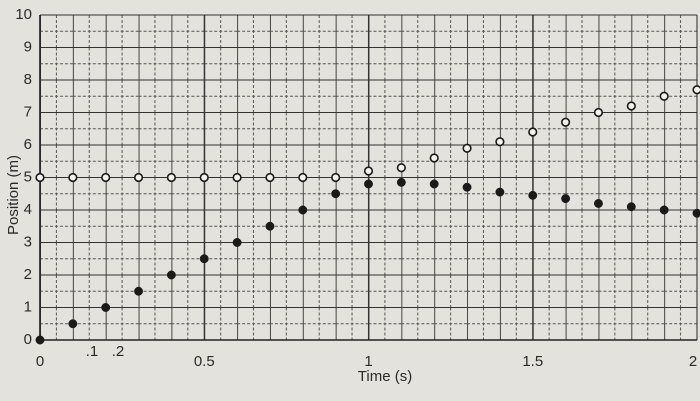 Image resolution: width=700 pixels, height=401 pixels. I want to click on x-axis-label: Time (s), so click(385, 376).